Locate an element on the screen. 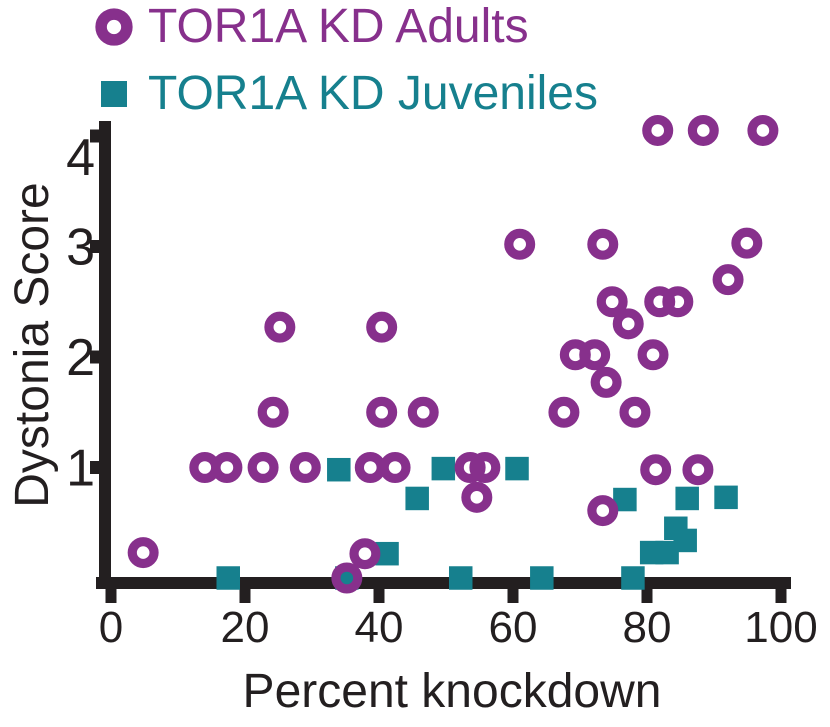  x-axis-line is located at coordinates (443, 583).